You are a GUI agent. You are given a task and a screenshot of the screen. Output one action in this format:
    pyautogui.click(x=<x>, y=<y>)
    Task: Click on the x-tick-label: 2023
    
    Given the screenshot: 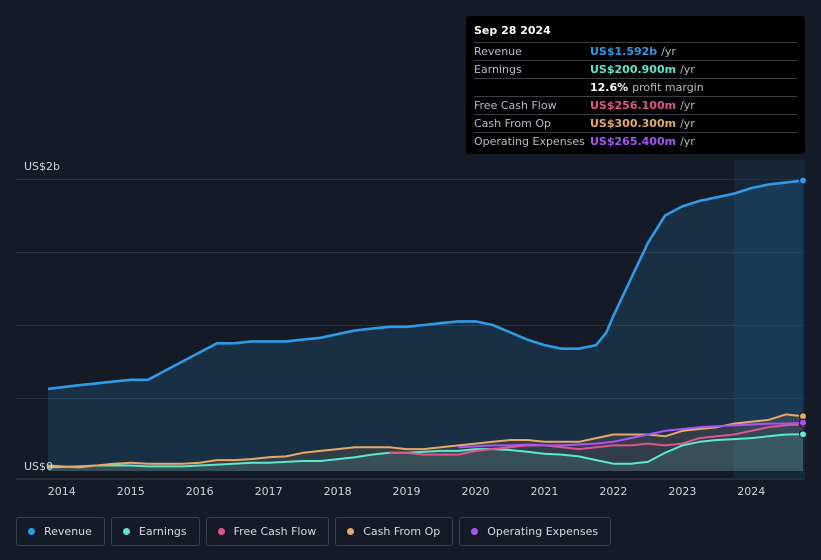 What is the action you would take?
    pyautogui.click(x=682, y=491)
    